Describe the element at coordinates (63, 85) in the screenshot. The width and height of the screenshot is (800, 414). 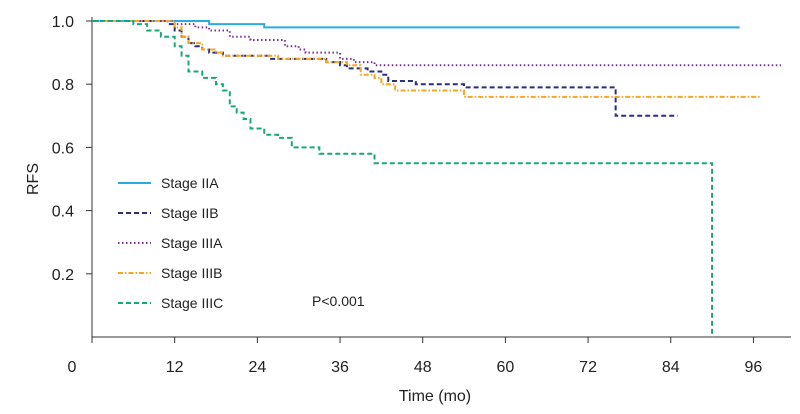
I see `y-tick-label-0.8: 0.8` at that location.